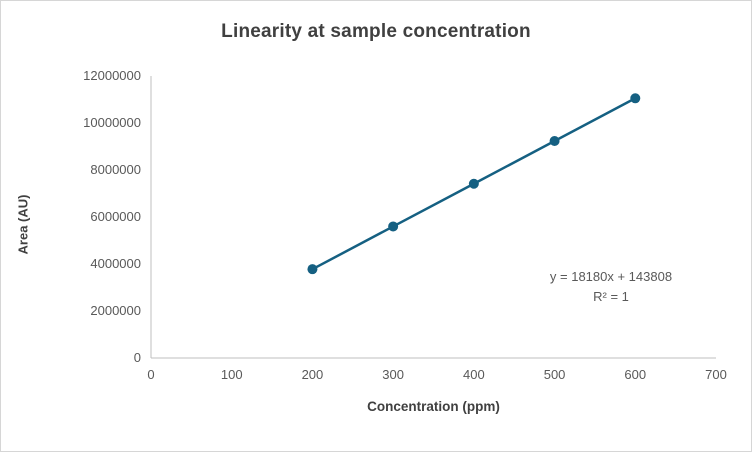 This screenshot has width=752, height=452. Describe the element at coordinates (137, 357) in the screenshot. I see `y-tick-label: 0` at that location.